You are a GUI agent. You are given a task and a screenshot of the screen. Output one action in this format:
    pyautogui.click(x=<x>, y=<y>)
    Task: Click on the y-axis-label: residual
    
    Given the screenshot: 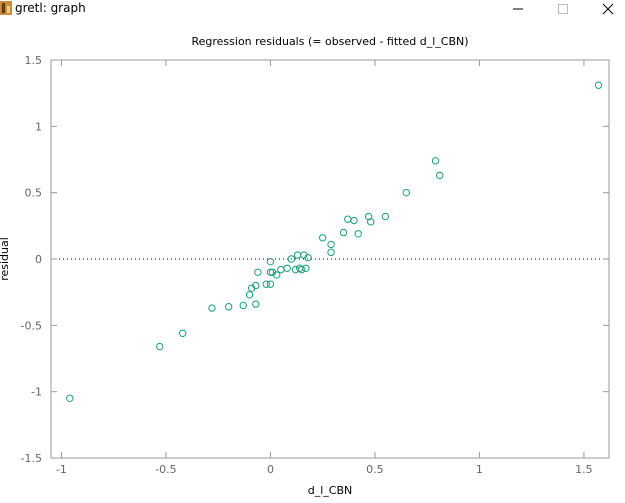 What is the action you would take?
    pyautogui.click(x=5, y=259)
    